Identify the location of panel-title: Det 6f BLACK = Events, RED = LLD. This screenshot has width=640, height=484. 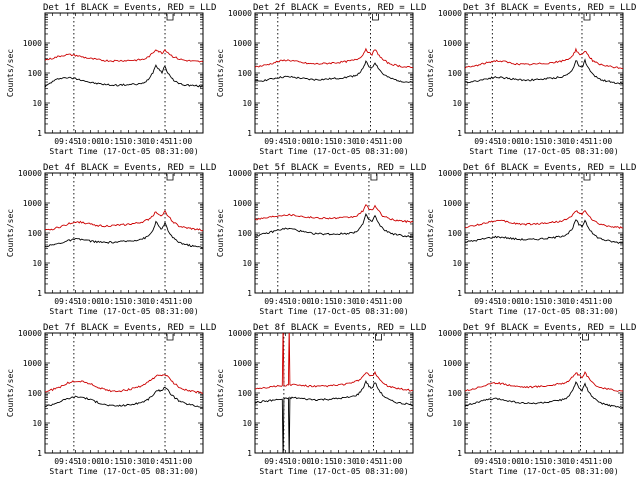
(549, 168).